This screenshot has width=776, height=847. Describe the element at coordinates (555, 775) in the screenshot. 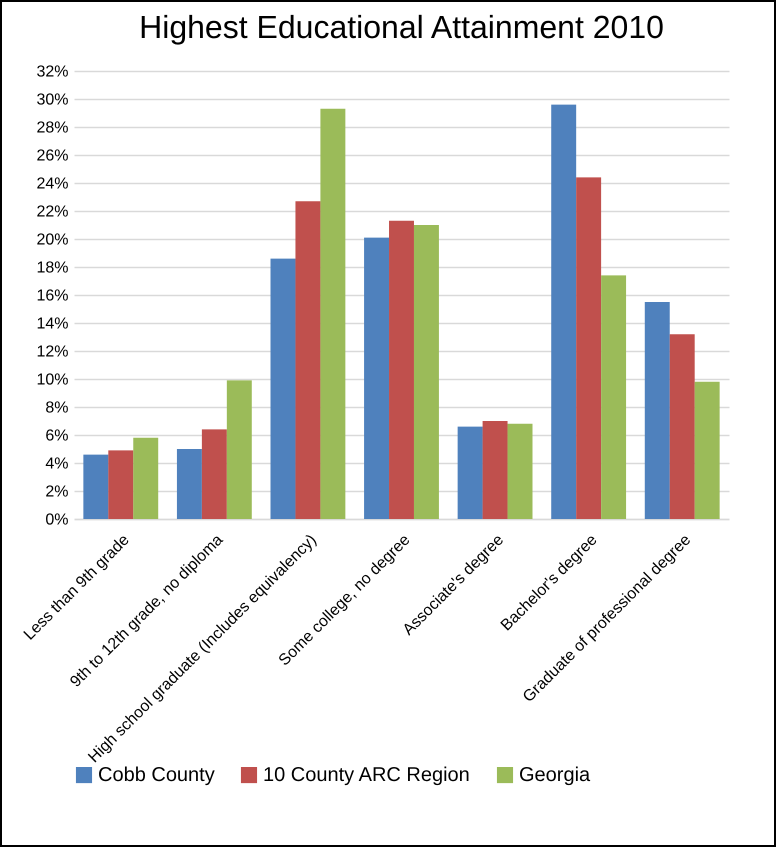

I see `legend-label: Georgia` at that location.